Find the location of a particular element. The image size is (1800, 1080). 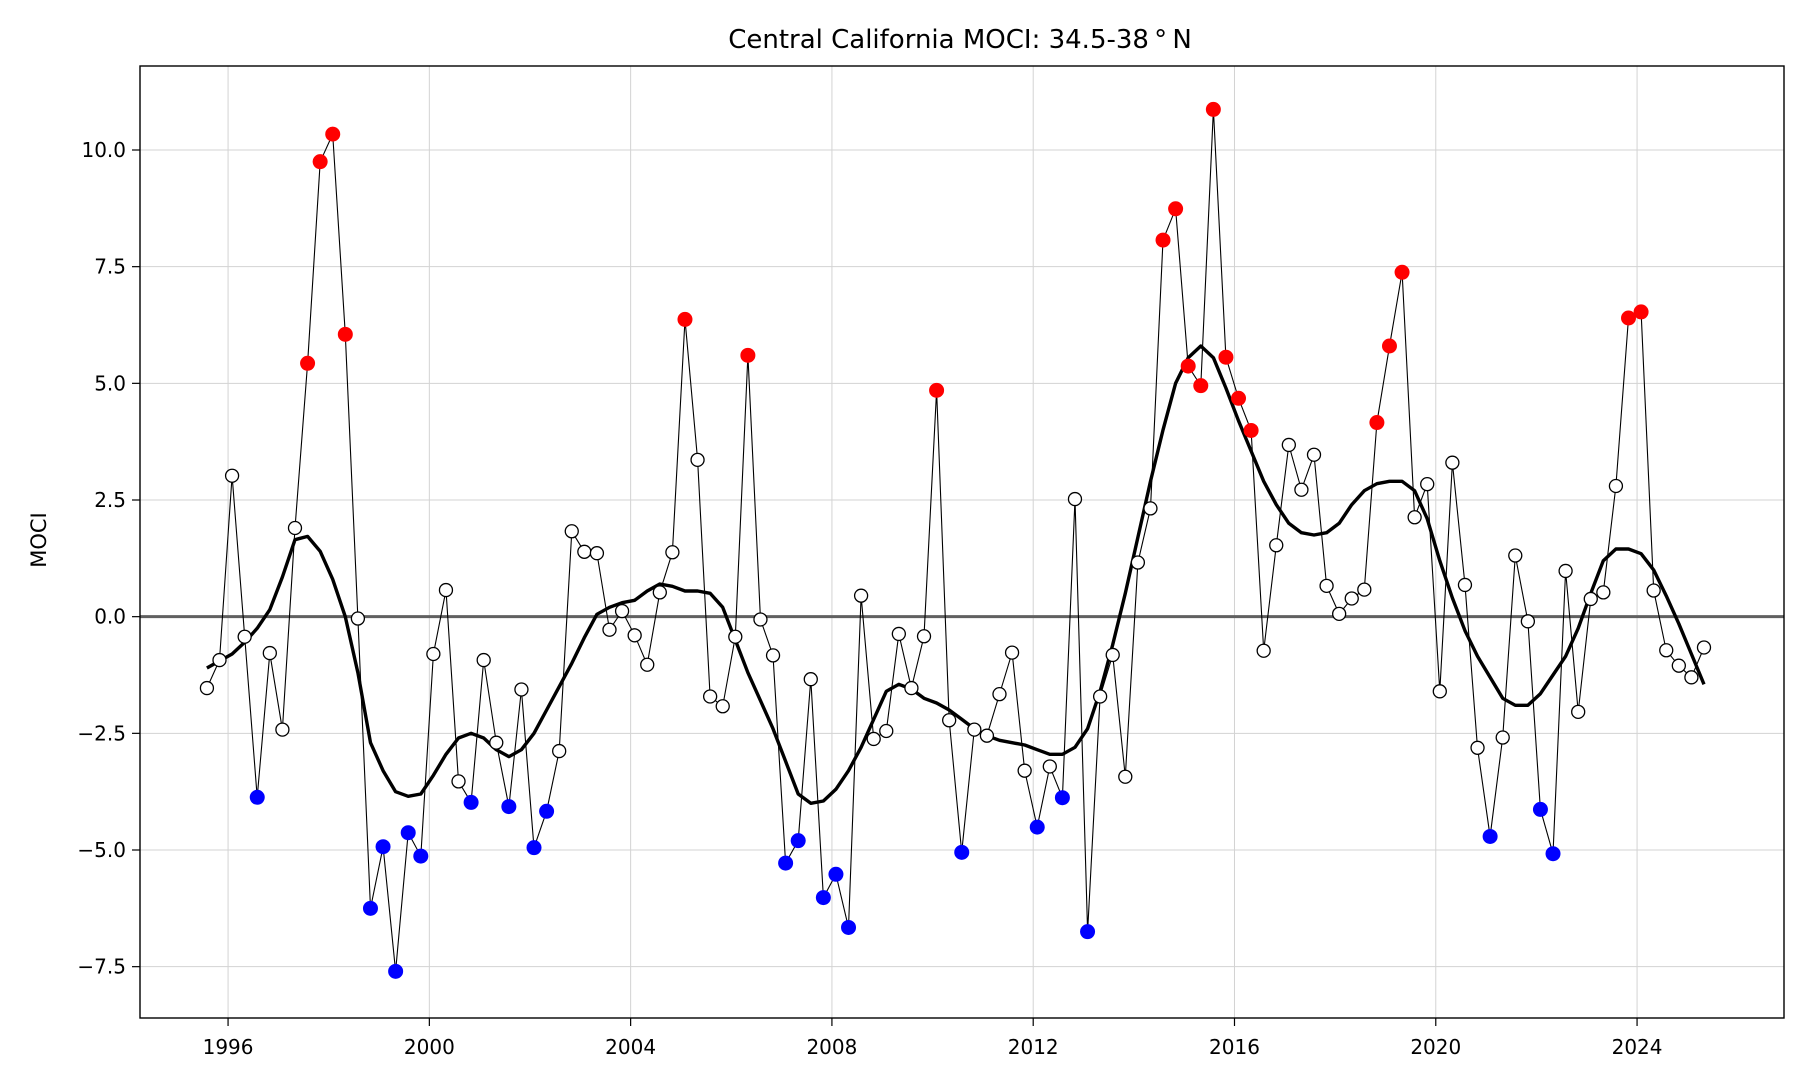

y-tick-label: −2.5 is located at coordinates (101, 733).